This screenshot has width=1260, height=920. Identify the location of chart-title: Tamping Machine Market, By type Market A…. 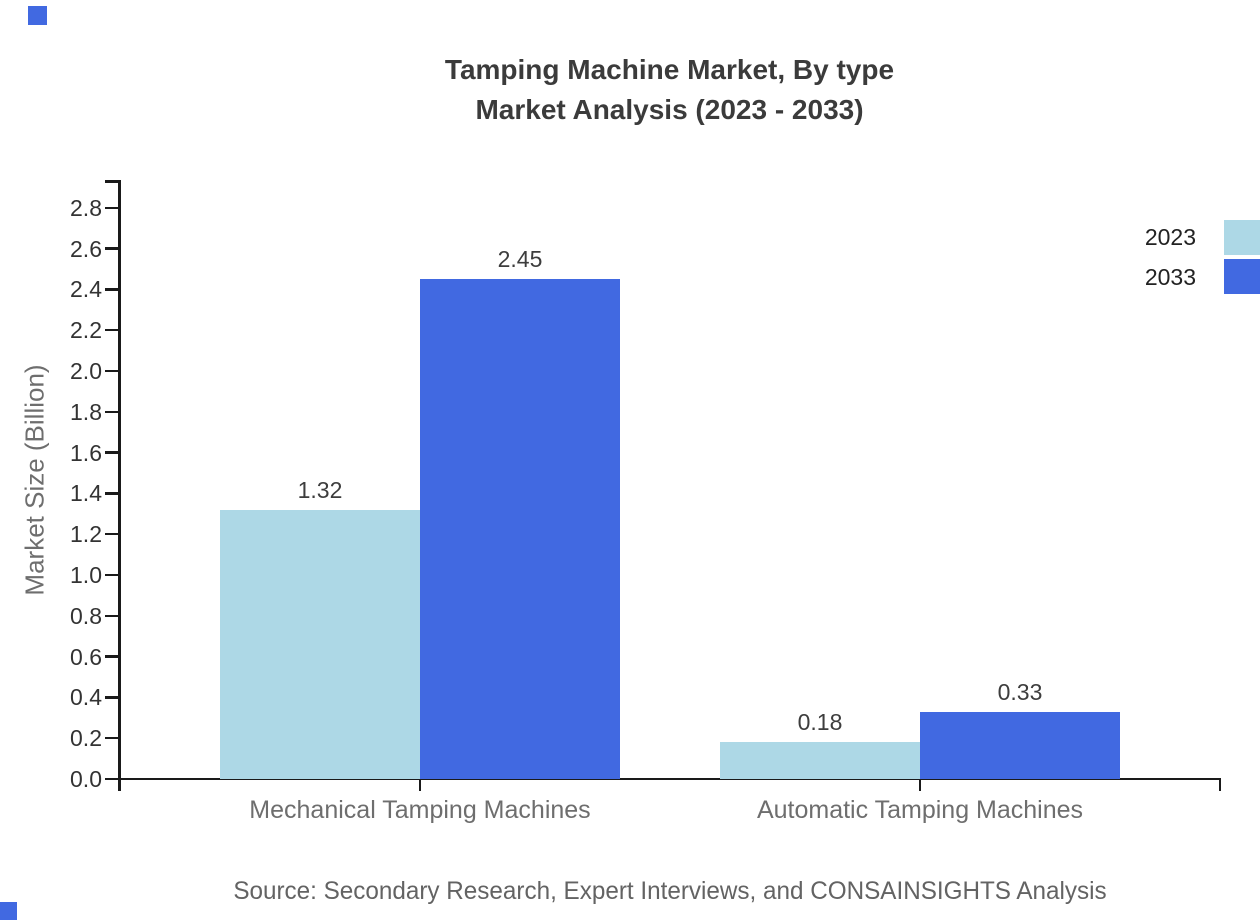
(669, 90).